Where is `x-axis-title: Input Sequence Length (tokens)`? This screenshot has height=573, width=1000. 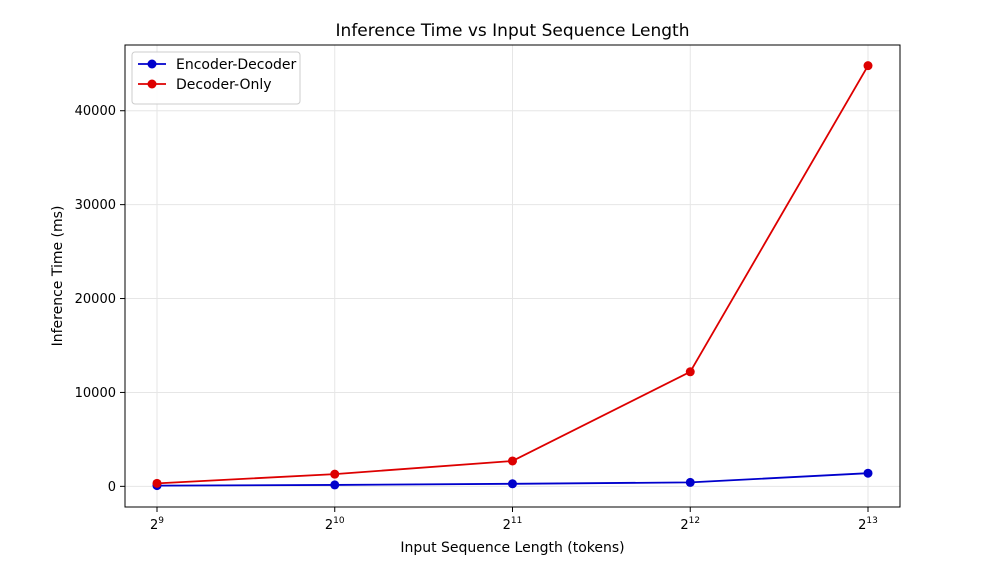 x-axis-title: Input Sequence Length (tokens) is located at coordinates (512, 548).